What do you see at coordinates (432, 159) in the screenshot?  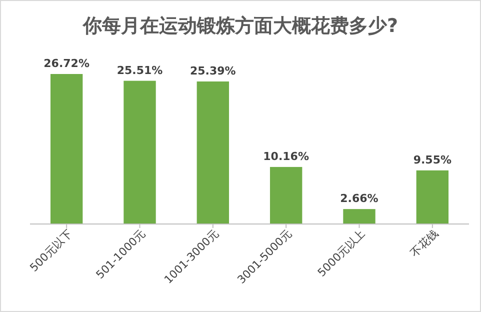 I see `data-label: 9.55%` at bounding box center [432, 159].